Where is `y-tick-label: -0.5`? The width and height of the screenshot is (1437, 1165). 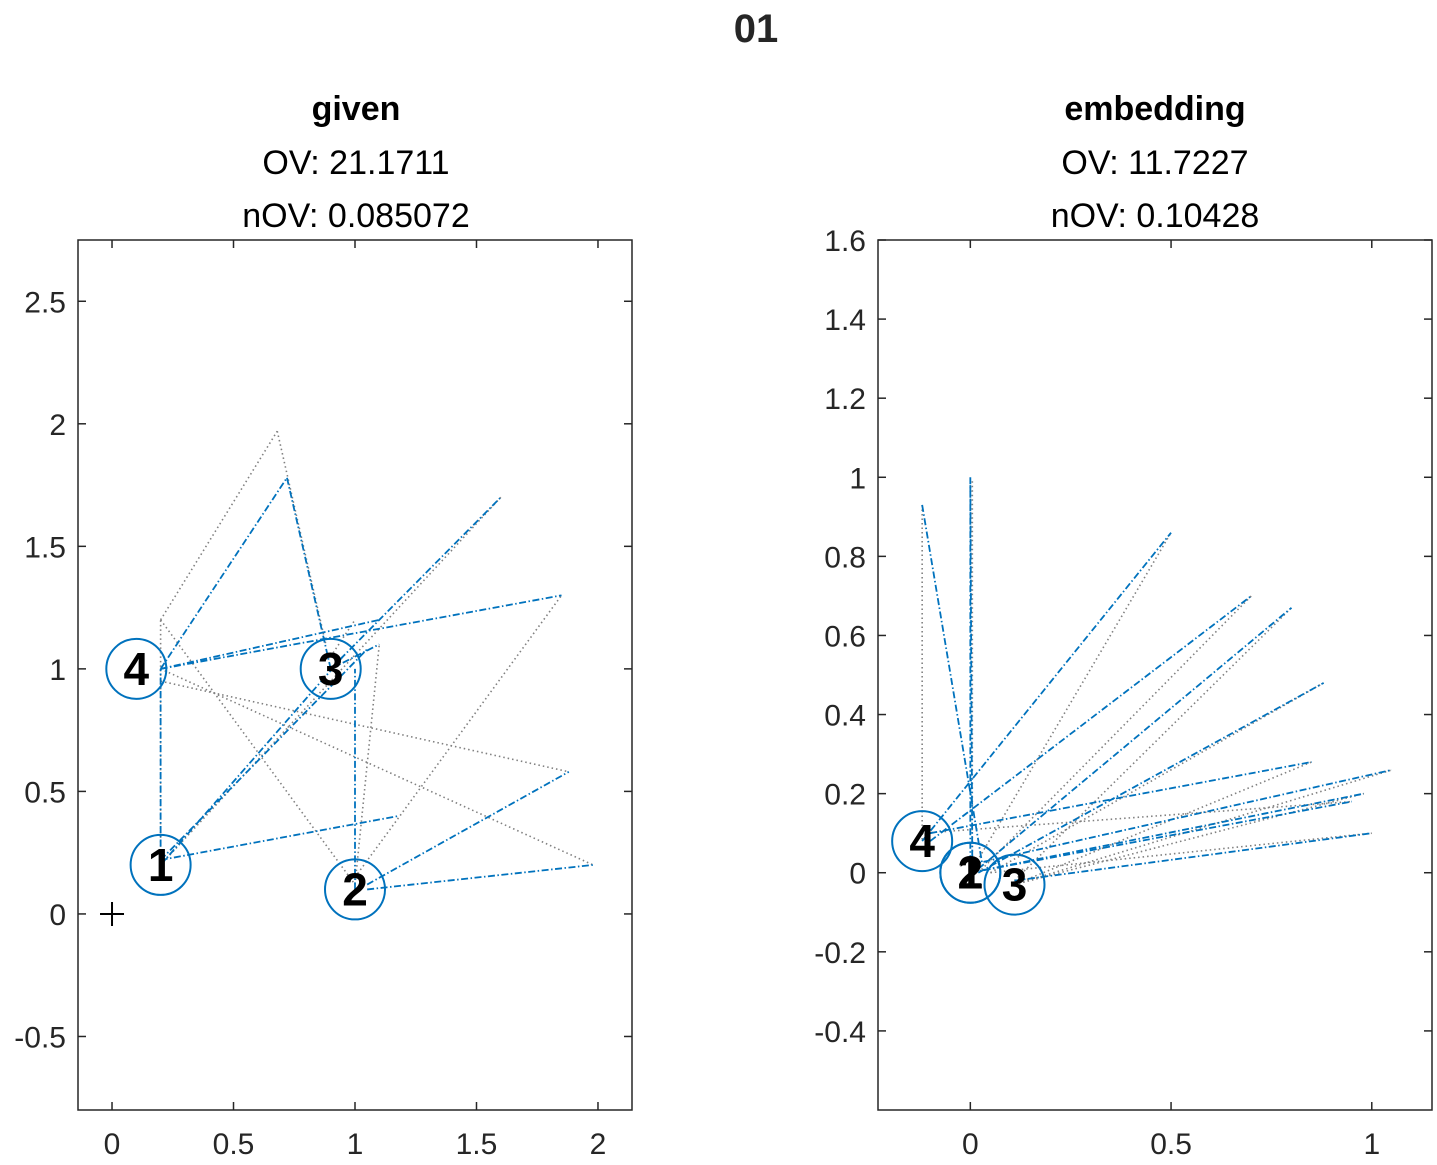
y-tick-label: -0.5 is located at coordinates (40, 1037).